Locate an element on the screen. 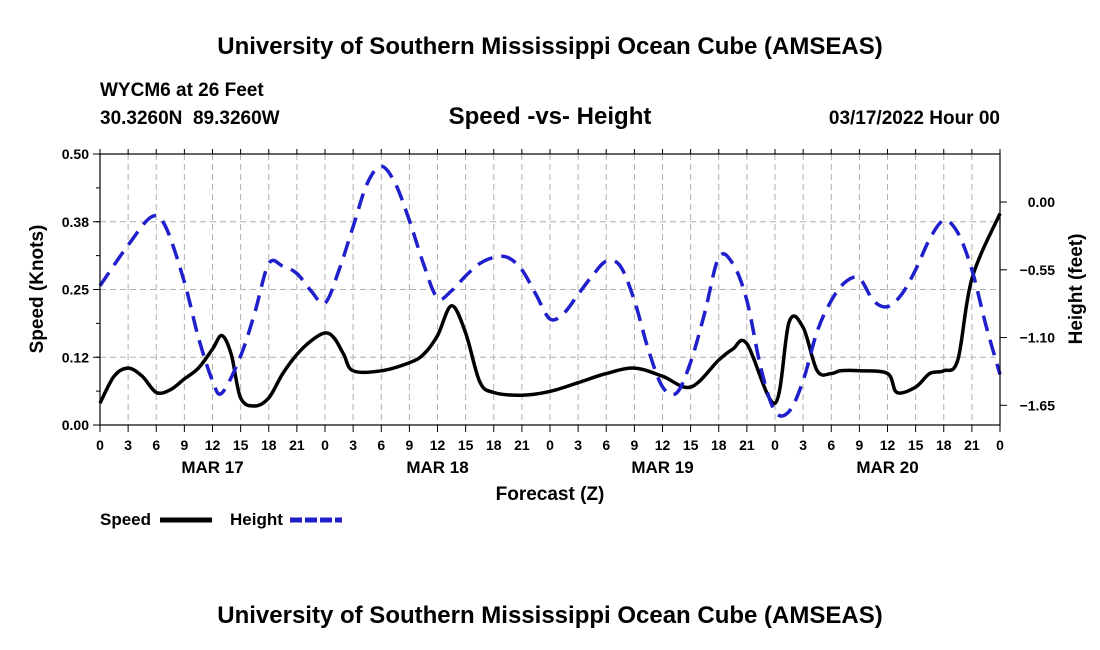 Image resolution: width=1100 pixels, height=650 pixels. legend-height-label: Height is located at coordinates (256, 519).